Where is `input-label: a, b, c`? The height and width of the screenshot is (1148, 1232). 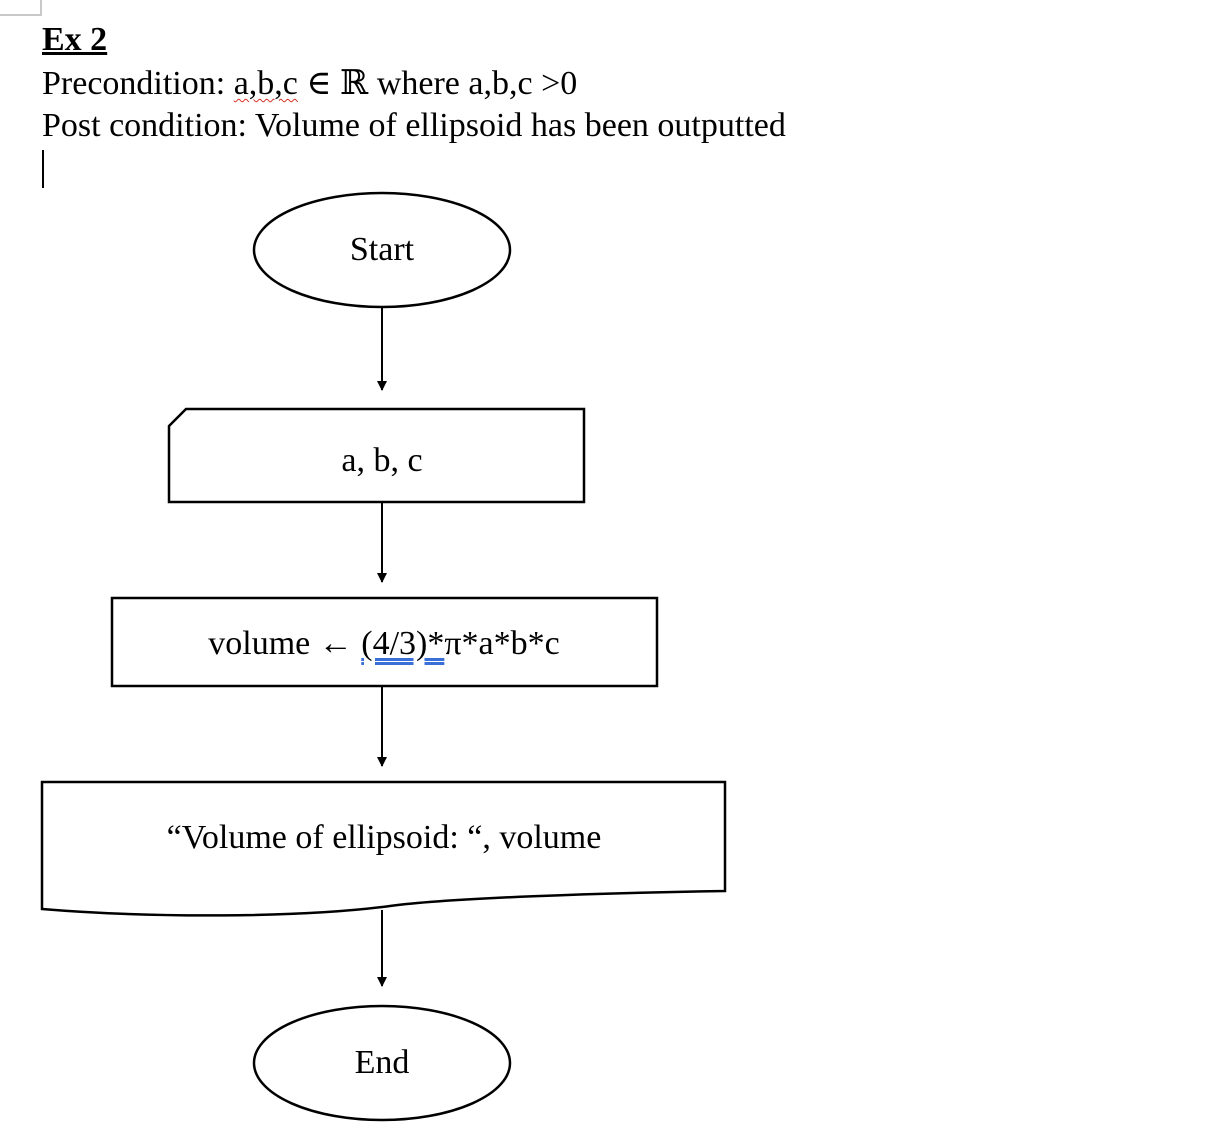 input-label: a, b, c is located at coordinates (382, 460).